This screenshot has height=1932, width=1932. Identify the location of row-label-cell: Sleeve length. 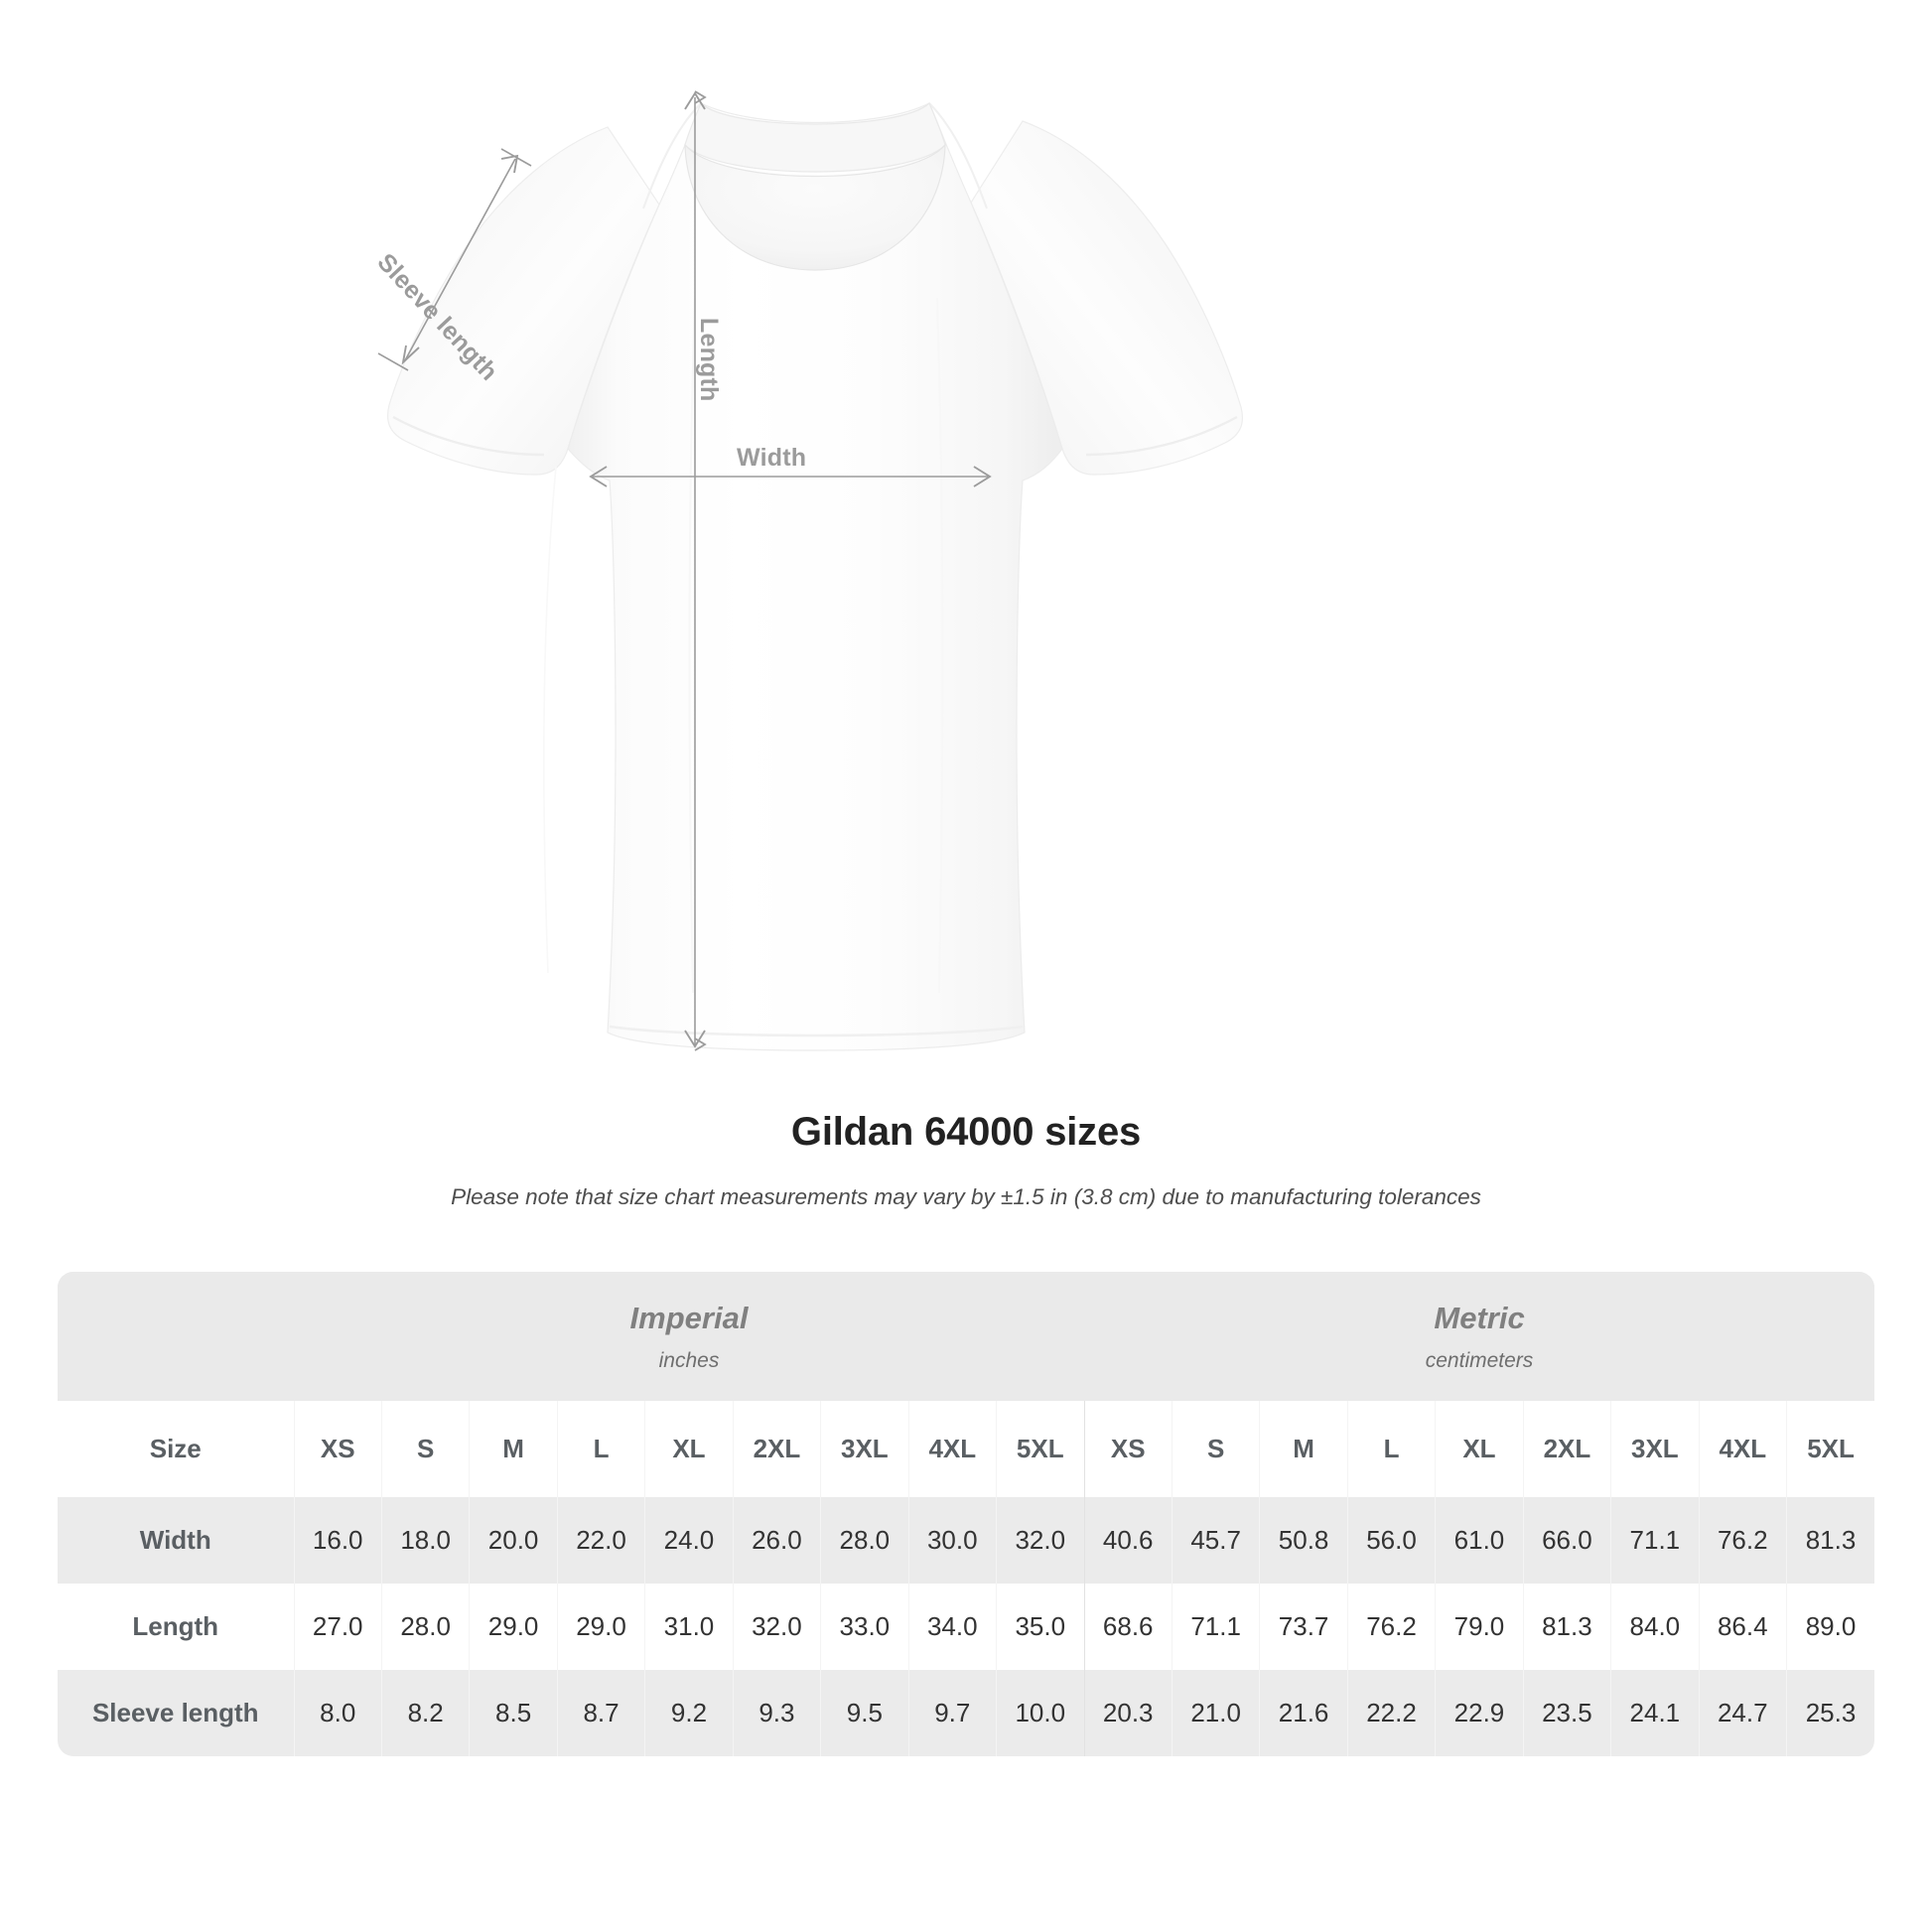
(176, 1713).